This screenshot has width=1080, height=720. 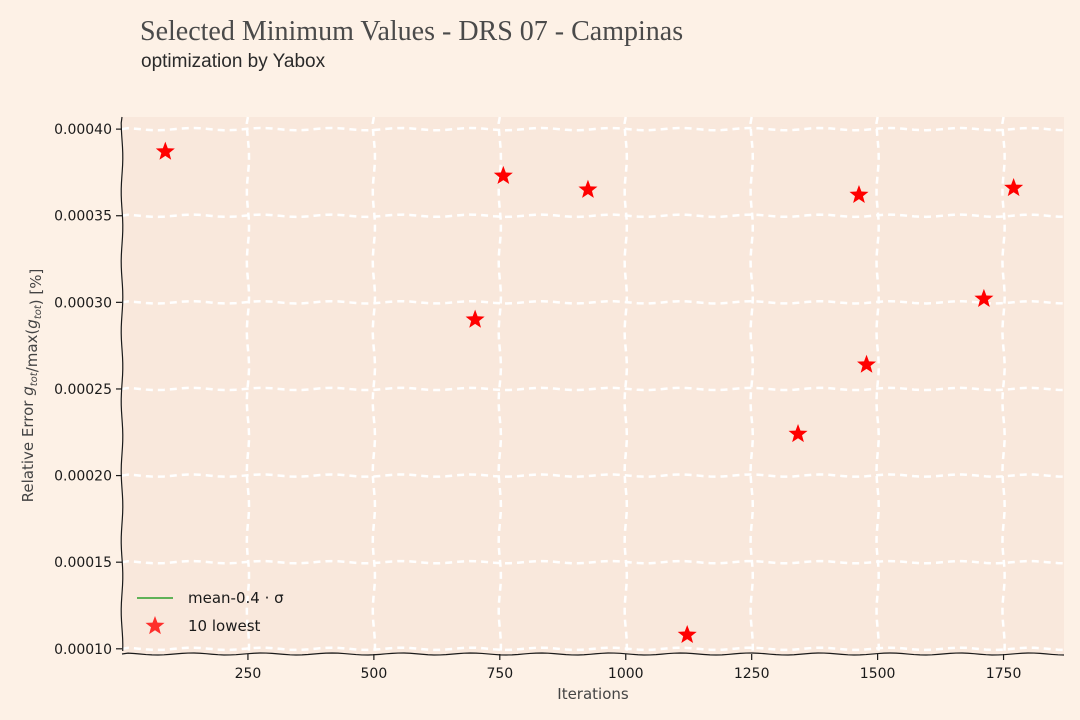 What do you see at coordinates (83, 130) in the screenshot?
I see `y-tick-label: 0.00040` at bounding box center [83, 130].